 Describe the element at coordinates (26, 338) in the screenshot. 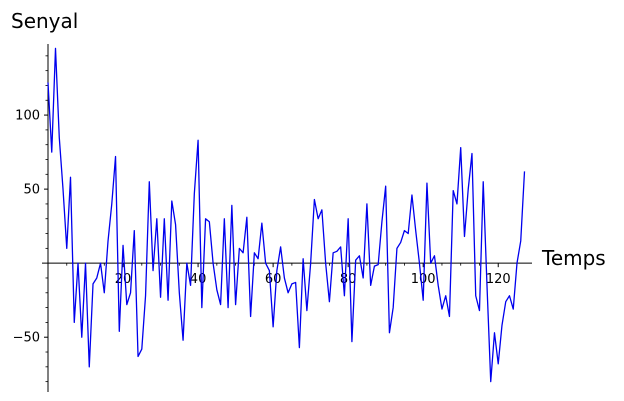

I see `y-tick-label: −50` at that location.